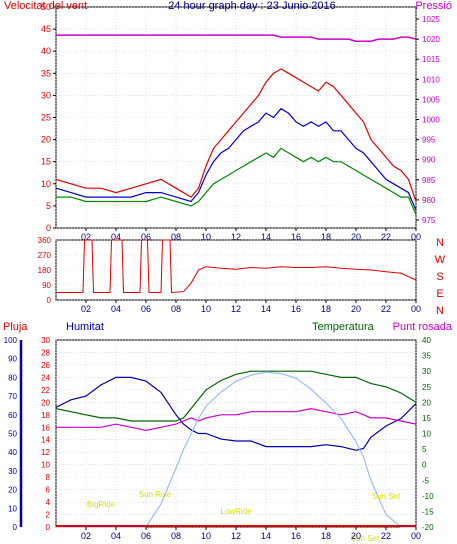 This screenshot has width=457, height=544. I want to click on rain-tick-label: 26, so click(45, 365).